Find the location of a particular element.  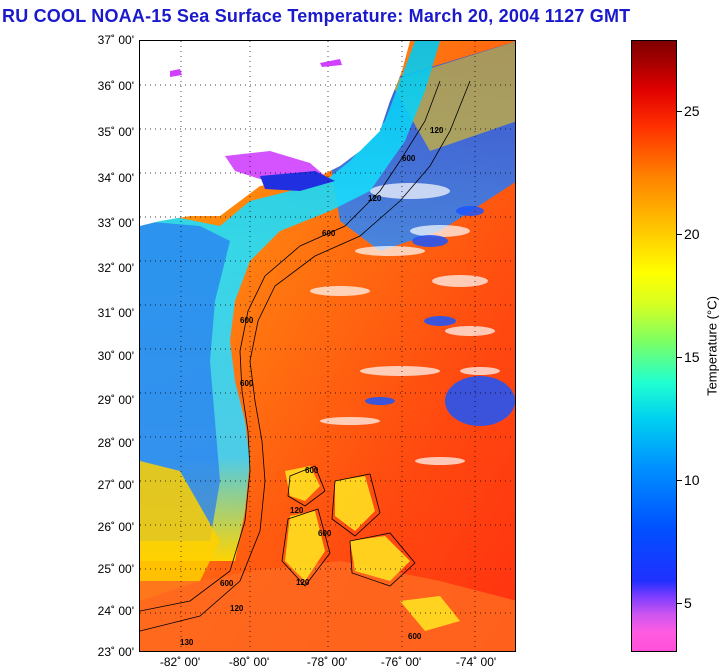

lon-label: -82˚ 00' is located at coordinates (180, 662).